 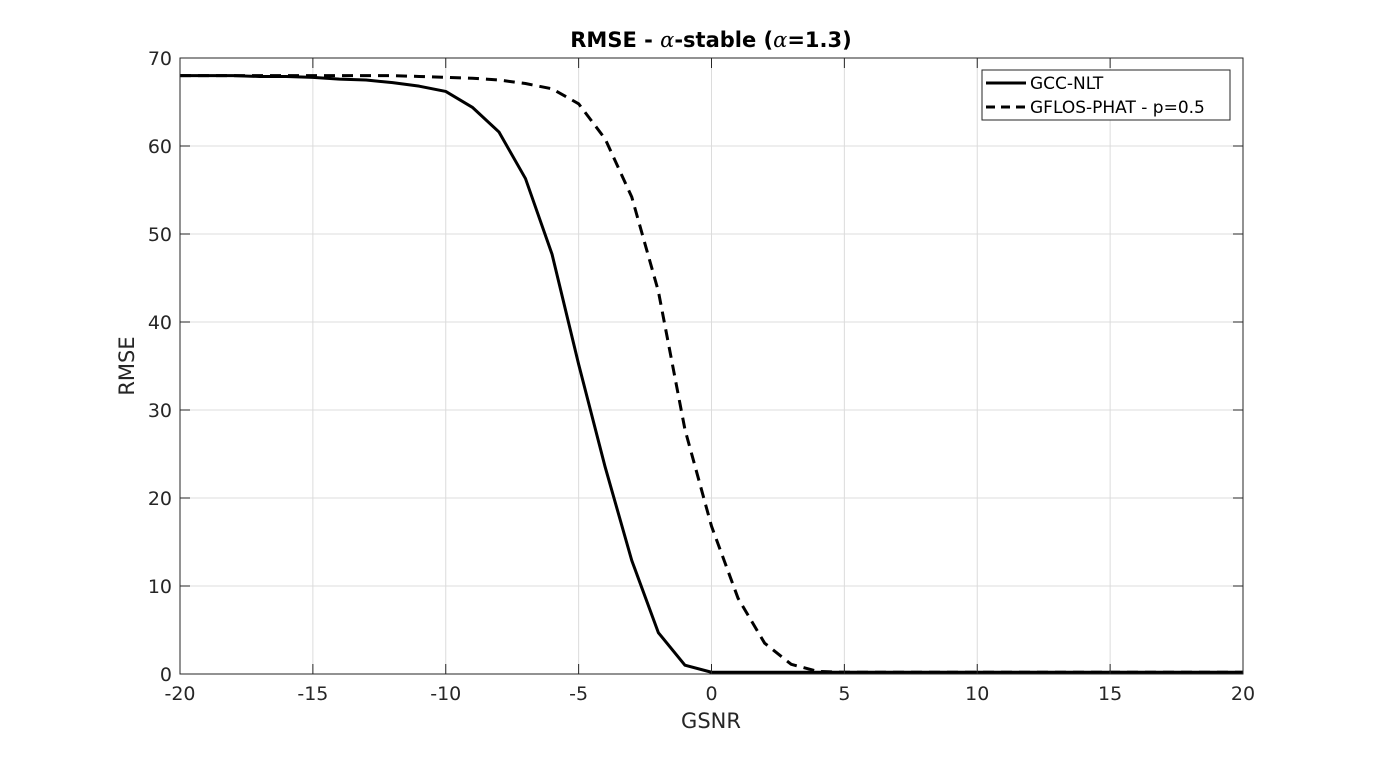 What do you see at coordinates (160, 587) in the screenshot?
I see `y-tick-label: 10` at bounding box center [160, 587].